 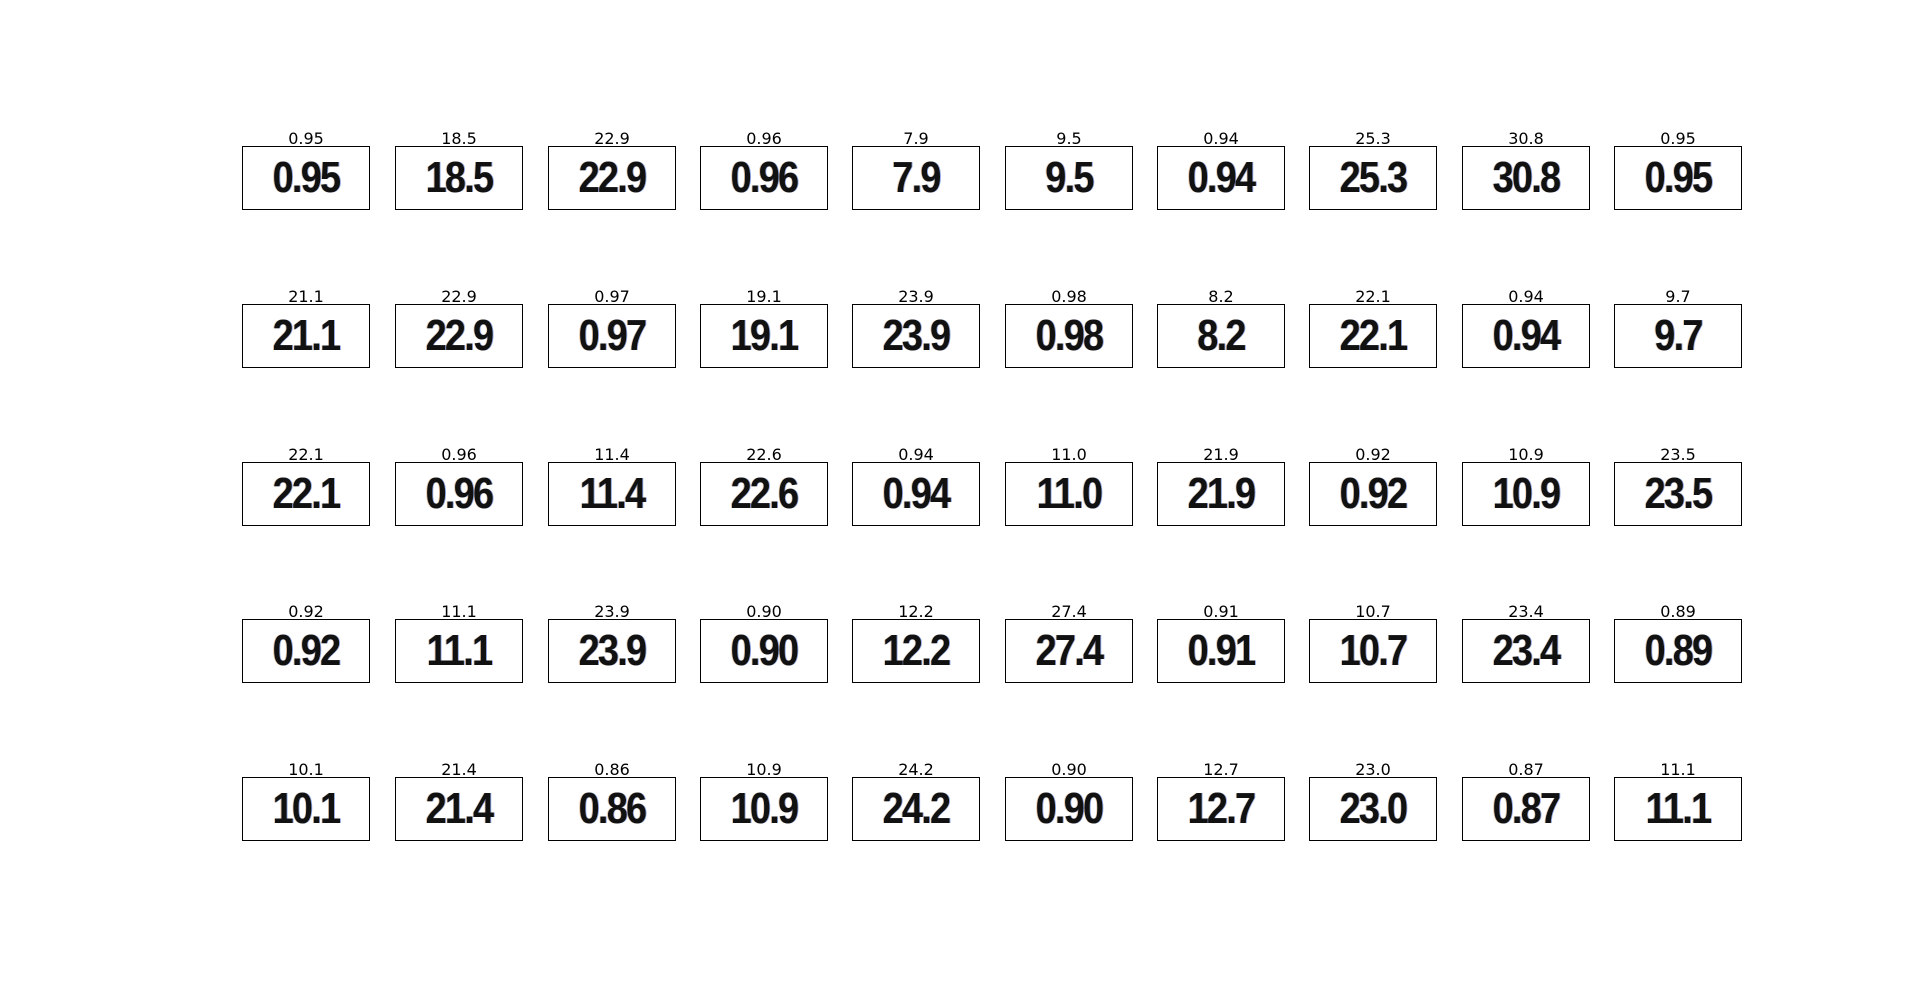 I want to click on tile-digits: 0.98, so click(x=1069, y=335).